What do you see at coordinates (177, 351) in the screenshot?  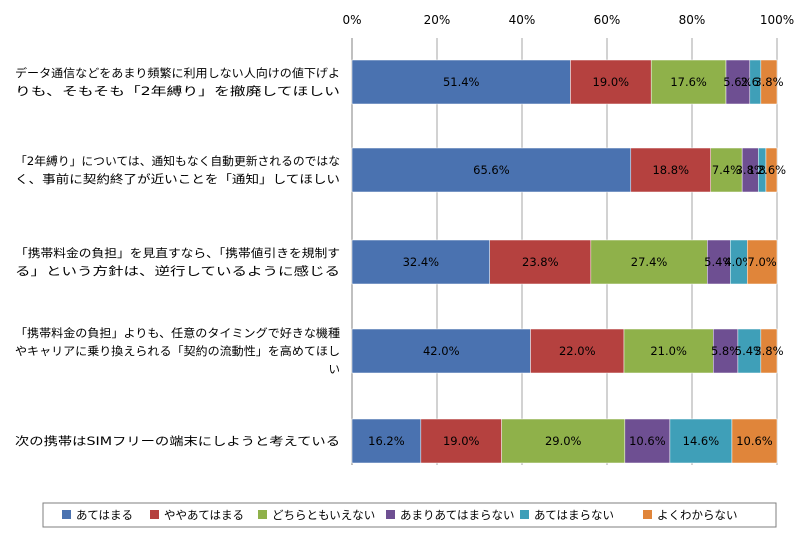 I see `category-label: やキャリアに乗り換えられる「契約の流動性」を高めてほし` at bounding box center [177, 351].